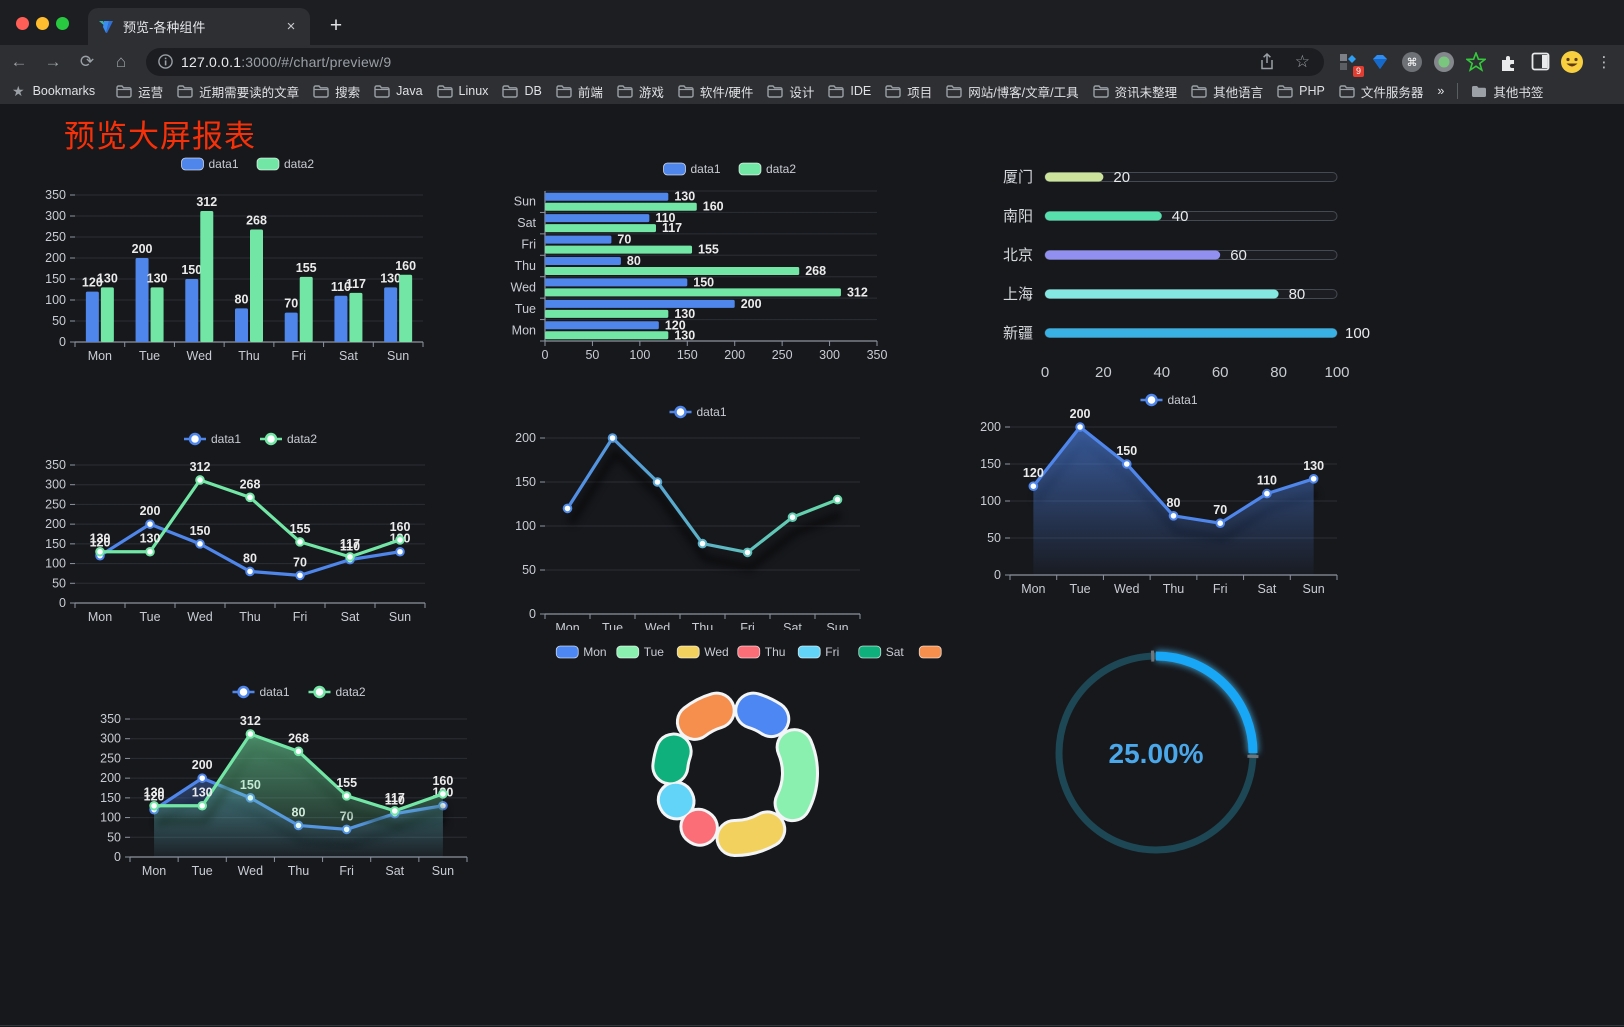 This screenshot has height=1027, width=1624. I want to click on svg-text: Sat, so click(526, 223).